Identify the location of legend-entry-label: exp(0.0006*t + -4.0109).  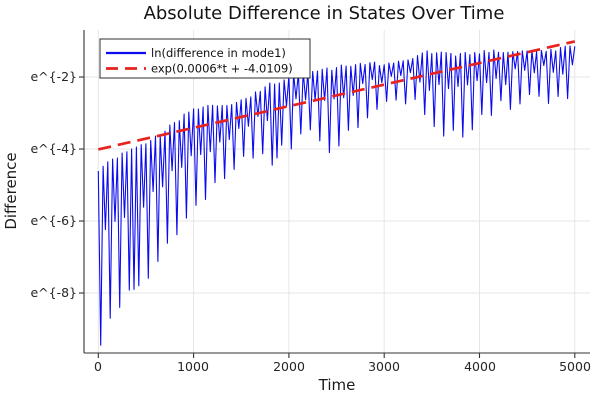
(222, 69).